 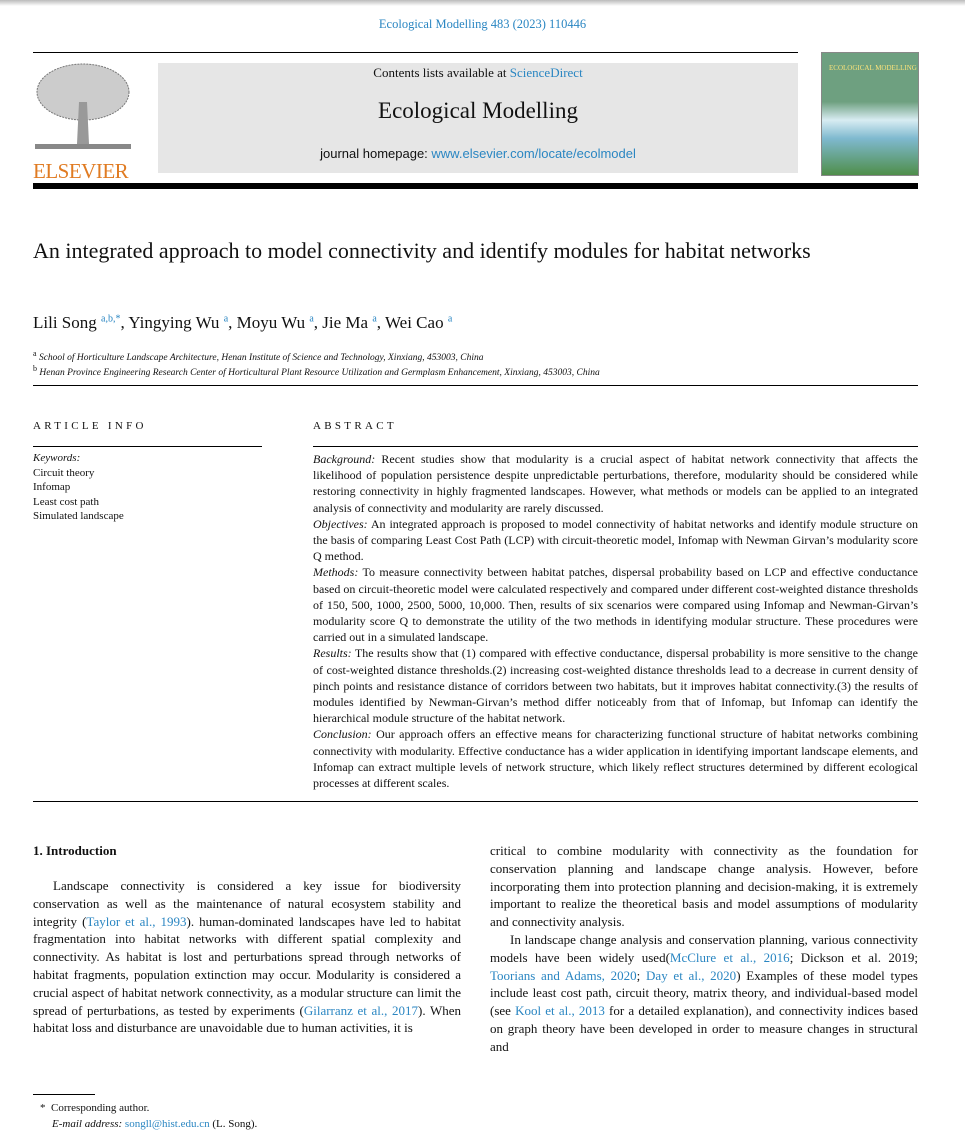 I want to click on citation-link: Taylor et al., 1993, so click(x=136, y=921).